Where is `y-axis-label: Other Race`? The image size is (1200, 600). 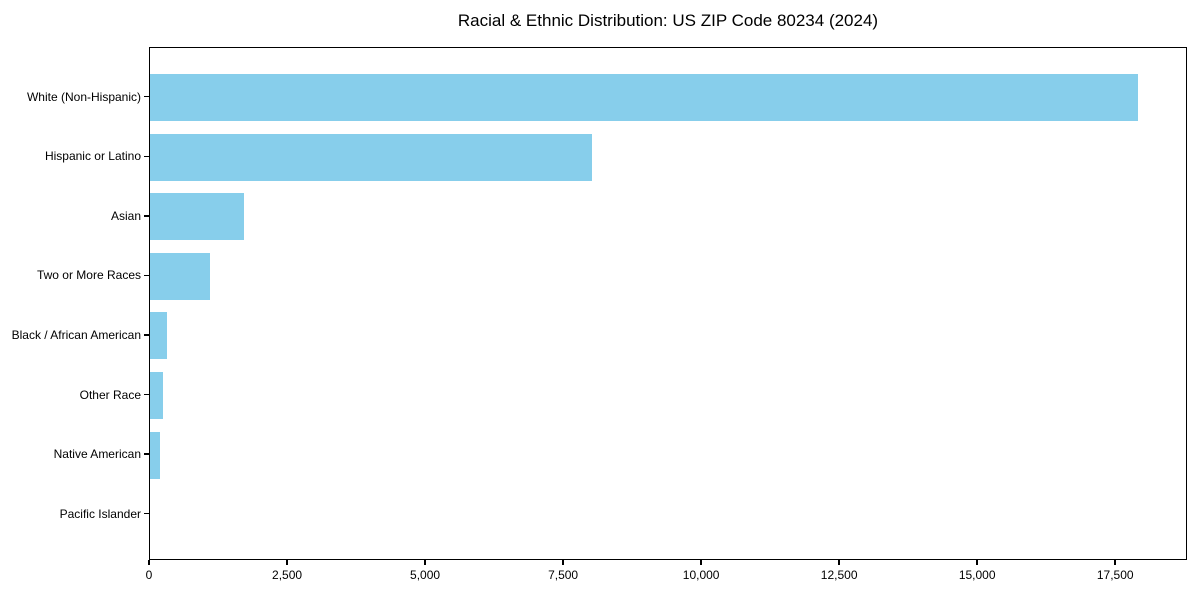
y-axis-label: Other Race is located at coordinates (110, 394).